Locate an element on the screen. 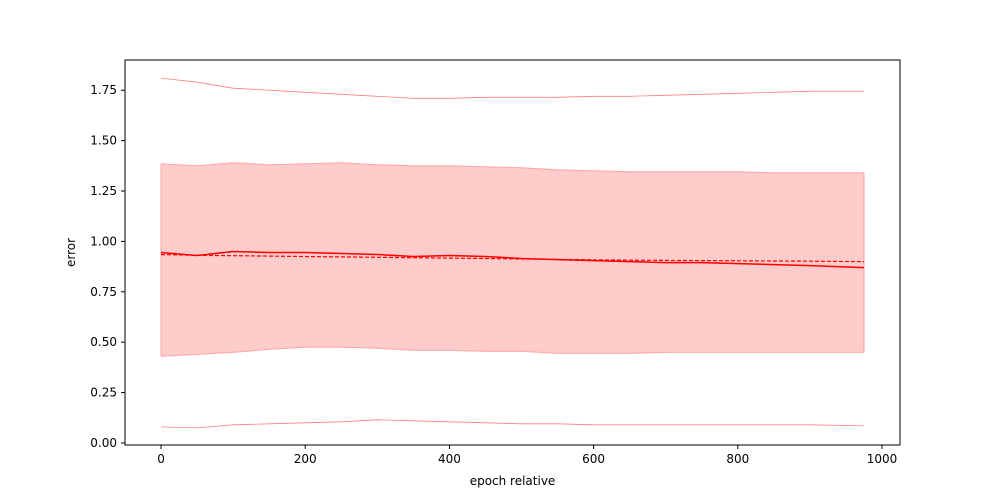  y-tick-label: 0.25 is located at coordinates (103, 393).